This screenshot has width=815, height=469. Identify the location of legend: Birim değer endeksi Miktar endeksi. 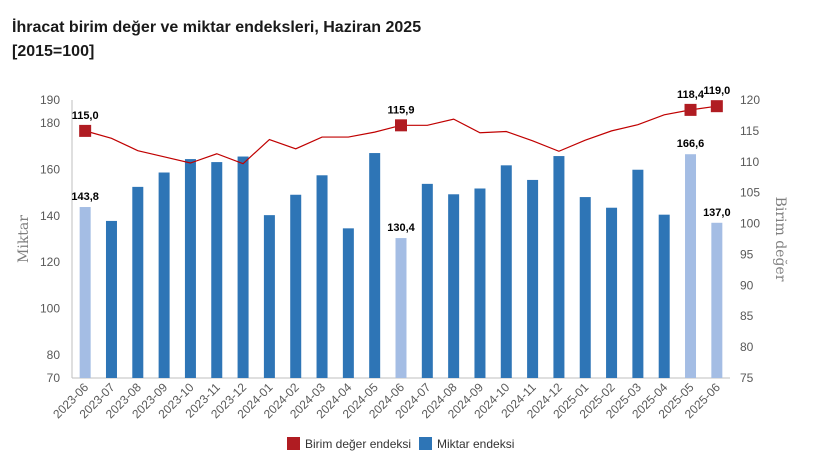
(400, 444).